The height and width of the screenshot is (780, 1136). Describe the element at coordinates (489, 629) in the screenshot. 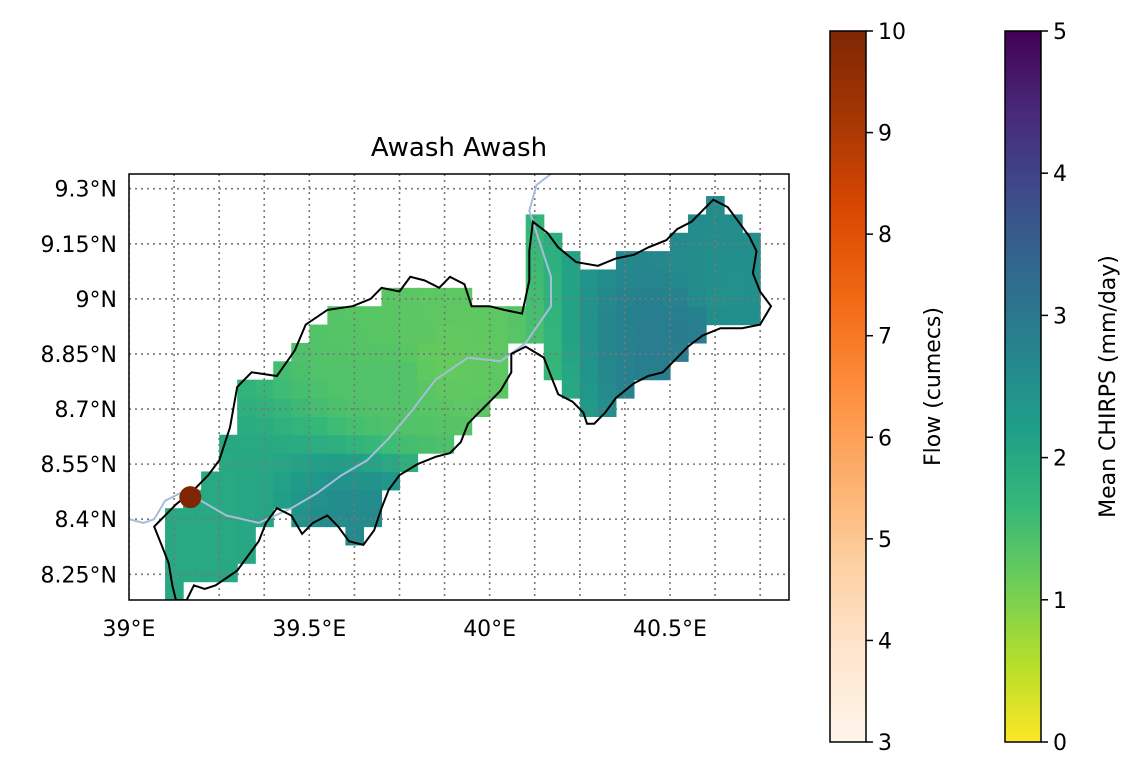

I see `lon-tick-label: 40°E` at that location.